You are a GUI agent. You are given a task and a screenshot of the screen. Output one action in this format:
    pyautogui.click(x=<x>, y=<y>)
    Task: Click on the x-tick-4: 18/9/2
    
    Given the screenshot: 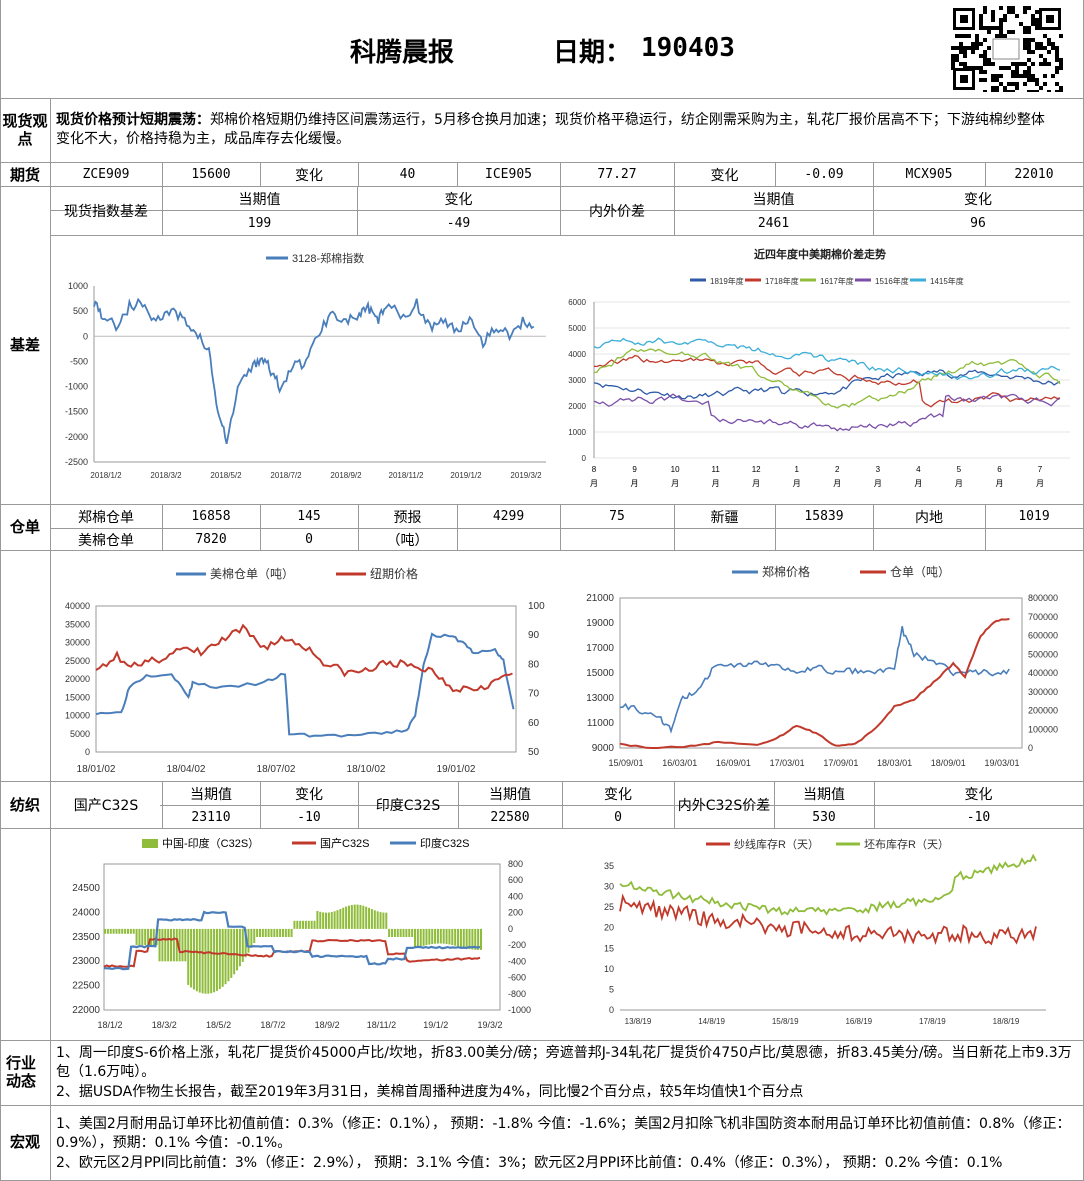 What is the action you would take?
    pyautogui.click(x=327, y=1025)
    